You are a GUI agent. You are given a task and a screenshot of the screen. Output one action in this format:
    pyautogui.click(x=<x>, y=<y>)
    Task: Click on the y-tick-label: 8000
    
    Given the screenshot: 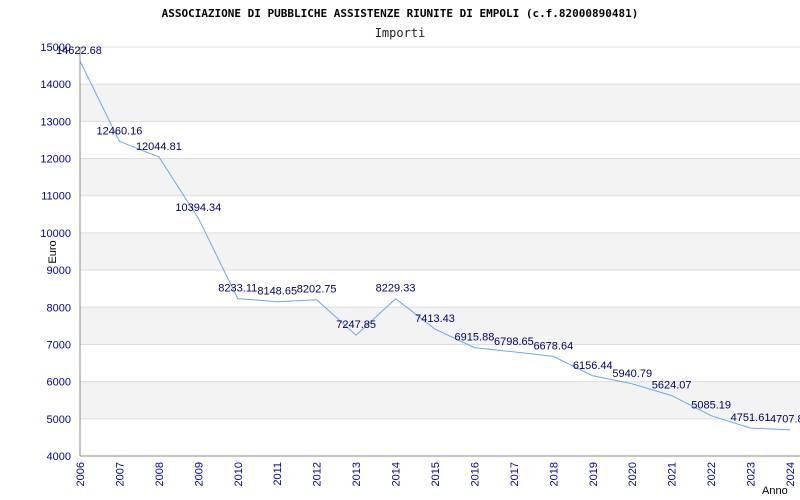 What is the action you would take?
    pyautogui.click(x=59, y=308)
    